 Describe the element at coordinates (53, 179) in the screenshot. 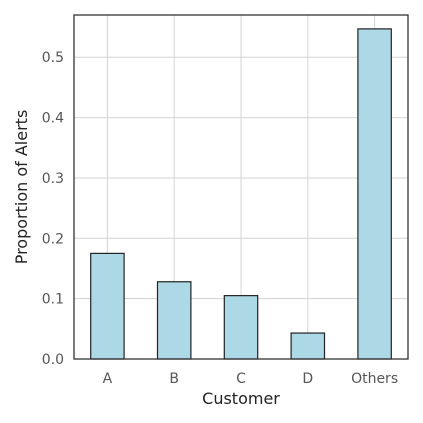

I see `y-tick-label: 0.3` at that location.